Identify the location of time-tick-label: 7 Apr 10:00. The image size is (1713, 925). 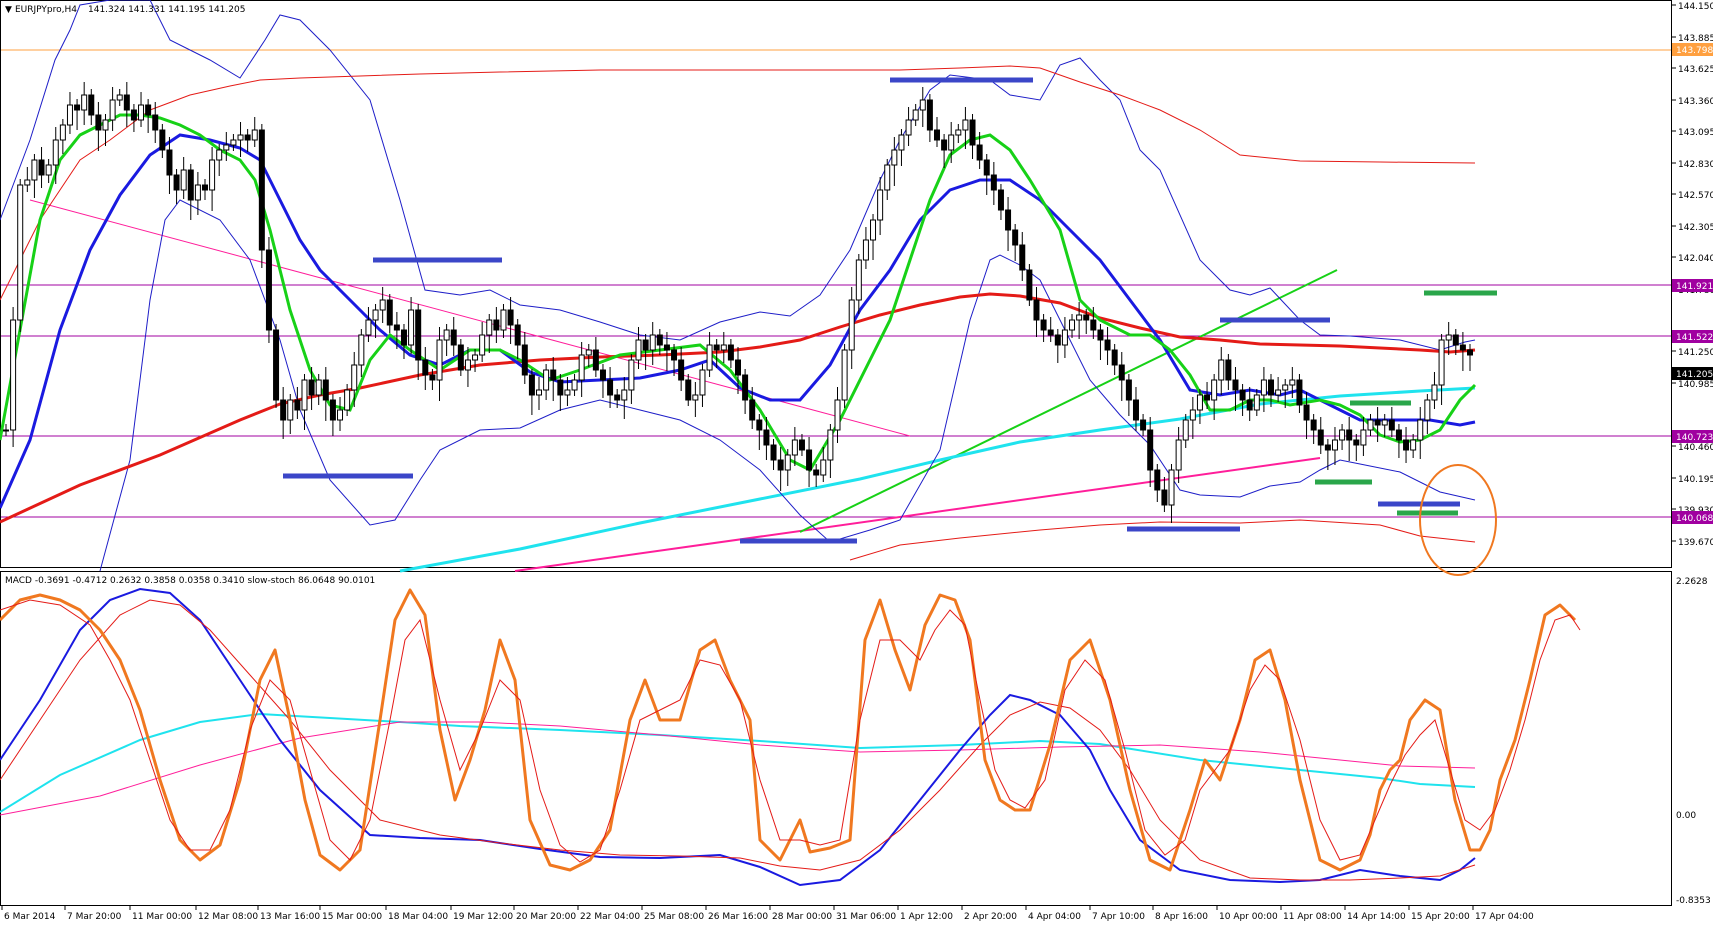
(1118, 917).